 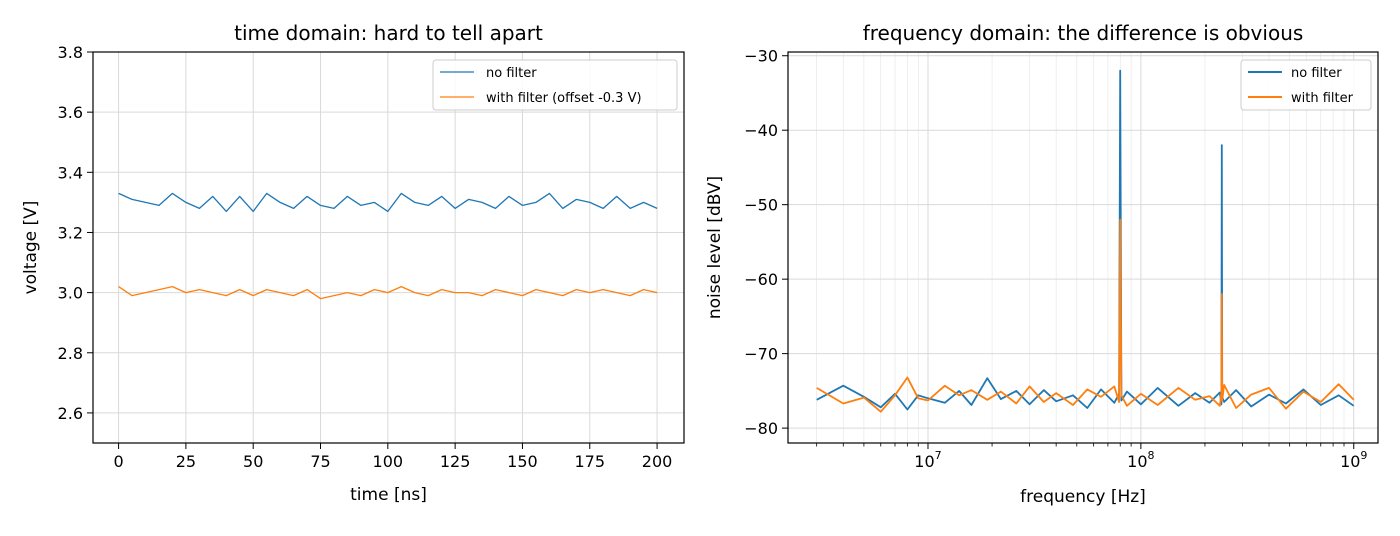 I want to click on time-y-tick-label: 3.6, so click(x=70, y=112).